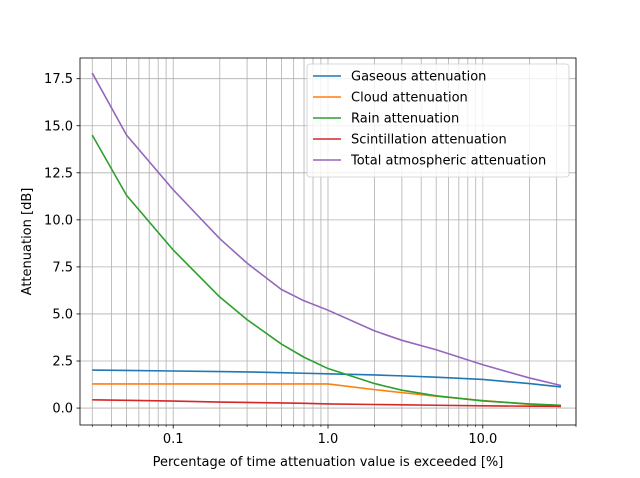 This screenshot has width=640, height=478. I want to click on legend-label: Rain attenuation, so click(405, 119).